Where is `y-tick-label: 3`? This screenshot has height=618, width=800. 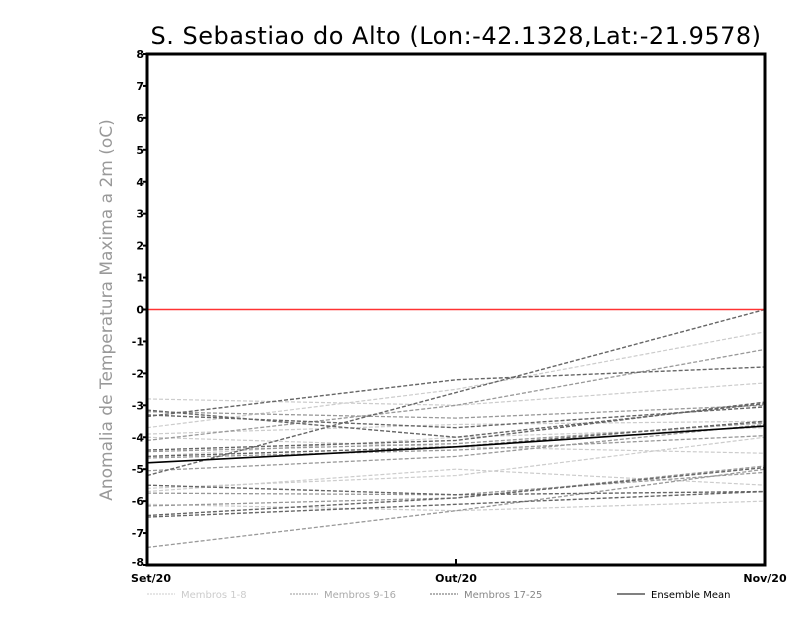
y-tick-label: 3 is located at coordinates (140, 214).